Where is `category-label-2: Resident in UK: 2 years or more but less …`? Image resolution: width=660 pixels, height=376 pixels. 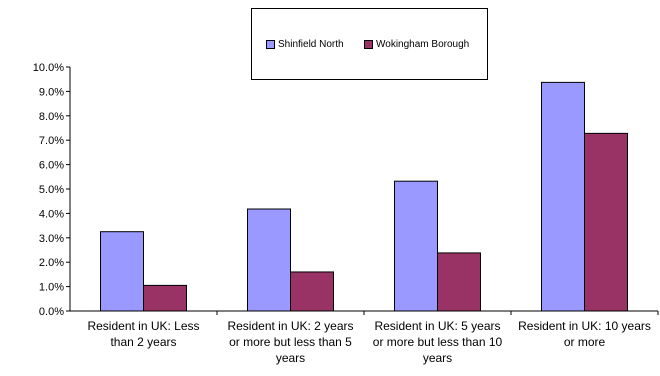 category-label-2: Resident in UK: 2 years or more but less … is located at coordinates (290, 342).